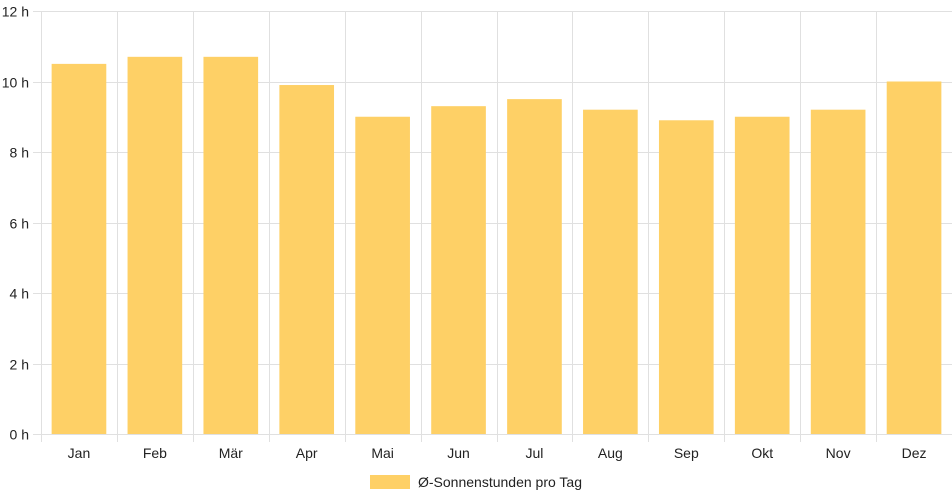 Image resolution: width=952 pixels, height=500 pixels. Describe the element at coordinates (15, 12) in the screenshot. I see `y-tick-label: 12 h` at that location.